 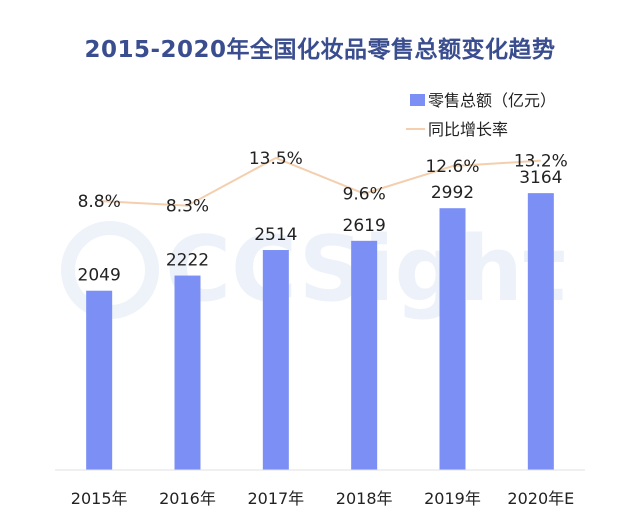 What do you see at coordinates (99, 498) in the screenshot?
I see `x-tick-0: 2015年` at bounding box center [99, 498].